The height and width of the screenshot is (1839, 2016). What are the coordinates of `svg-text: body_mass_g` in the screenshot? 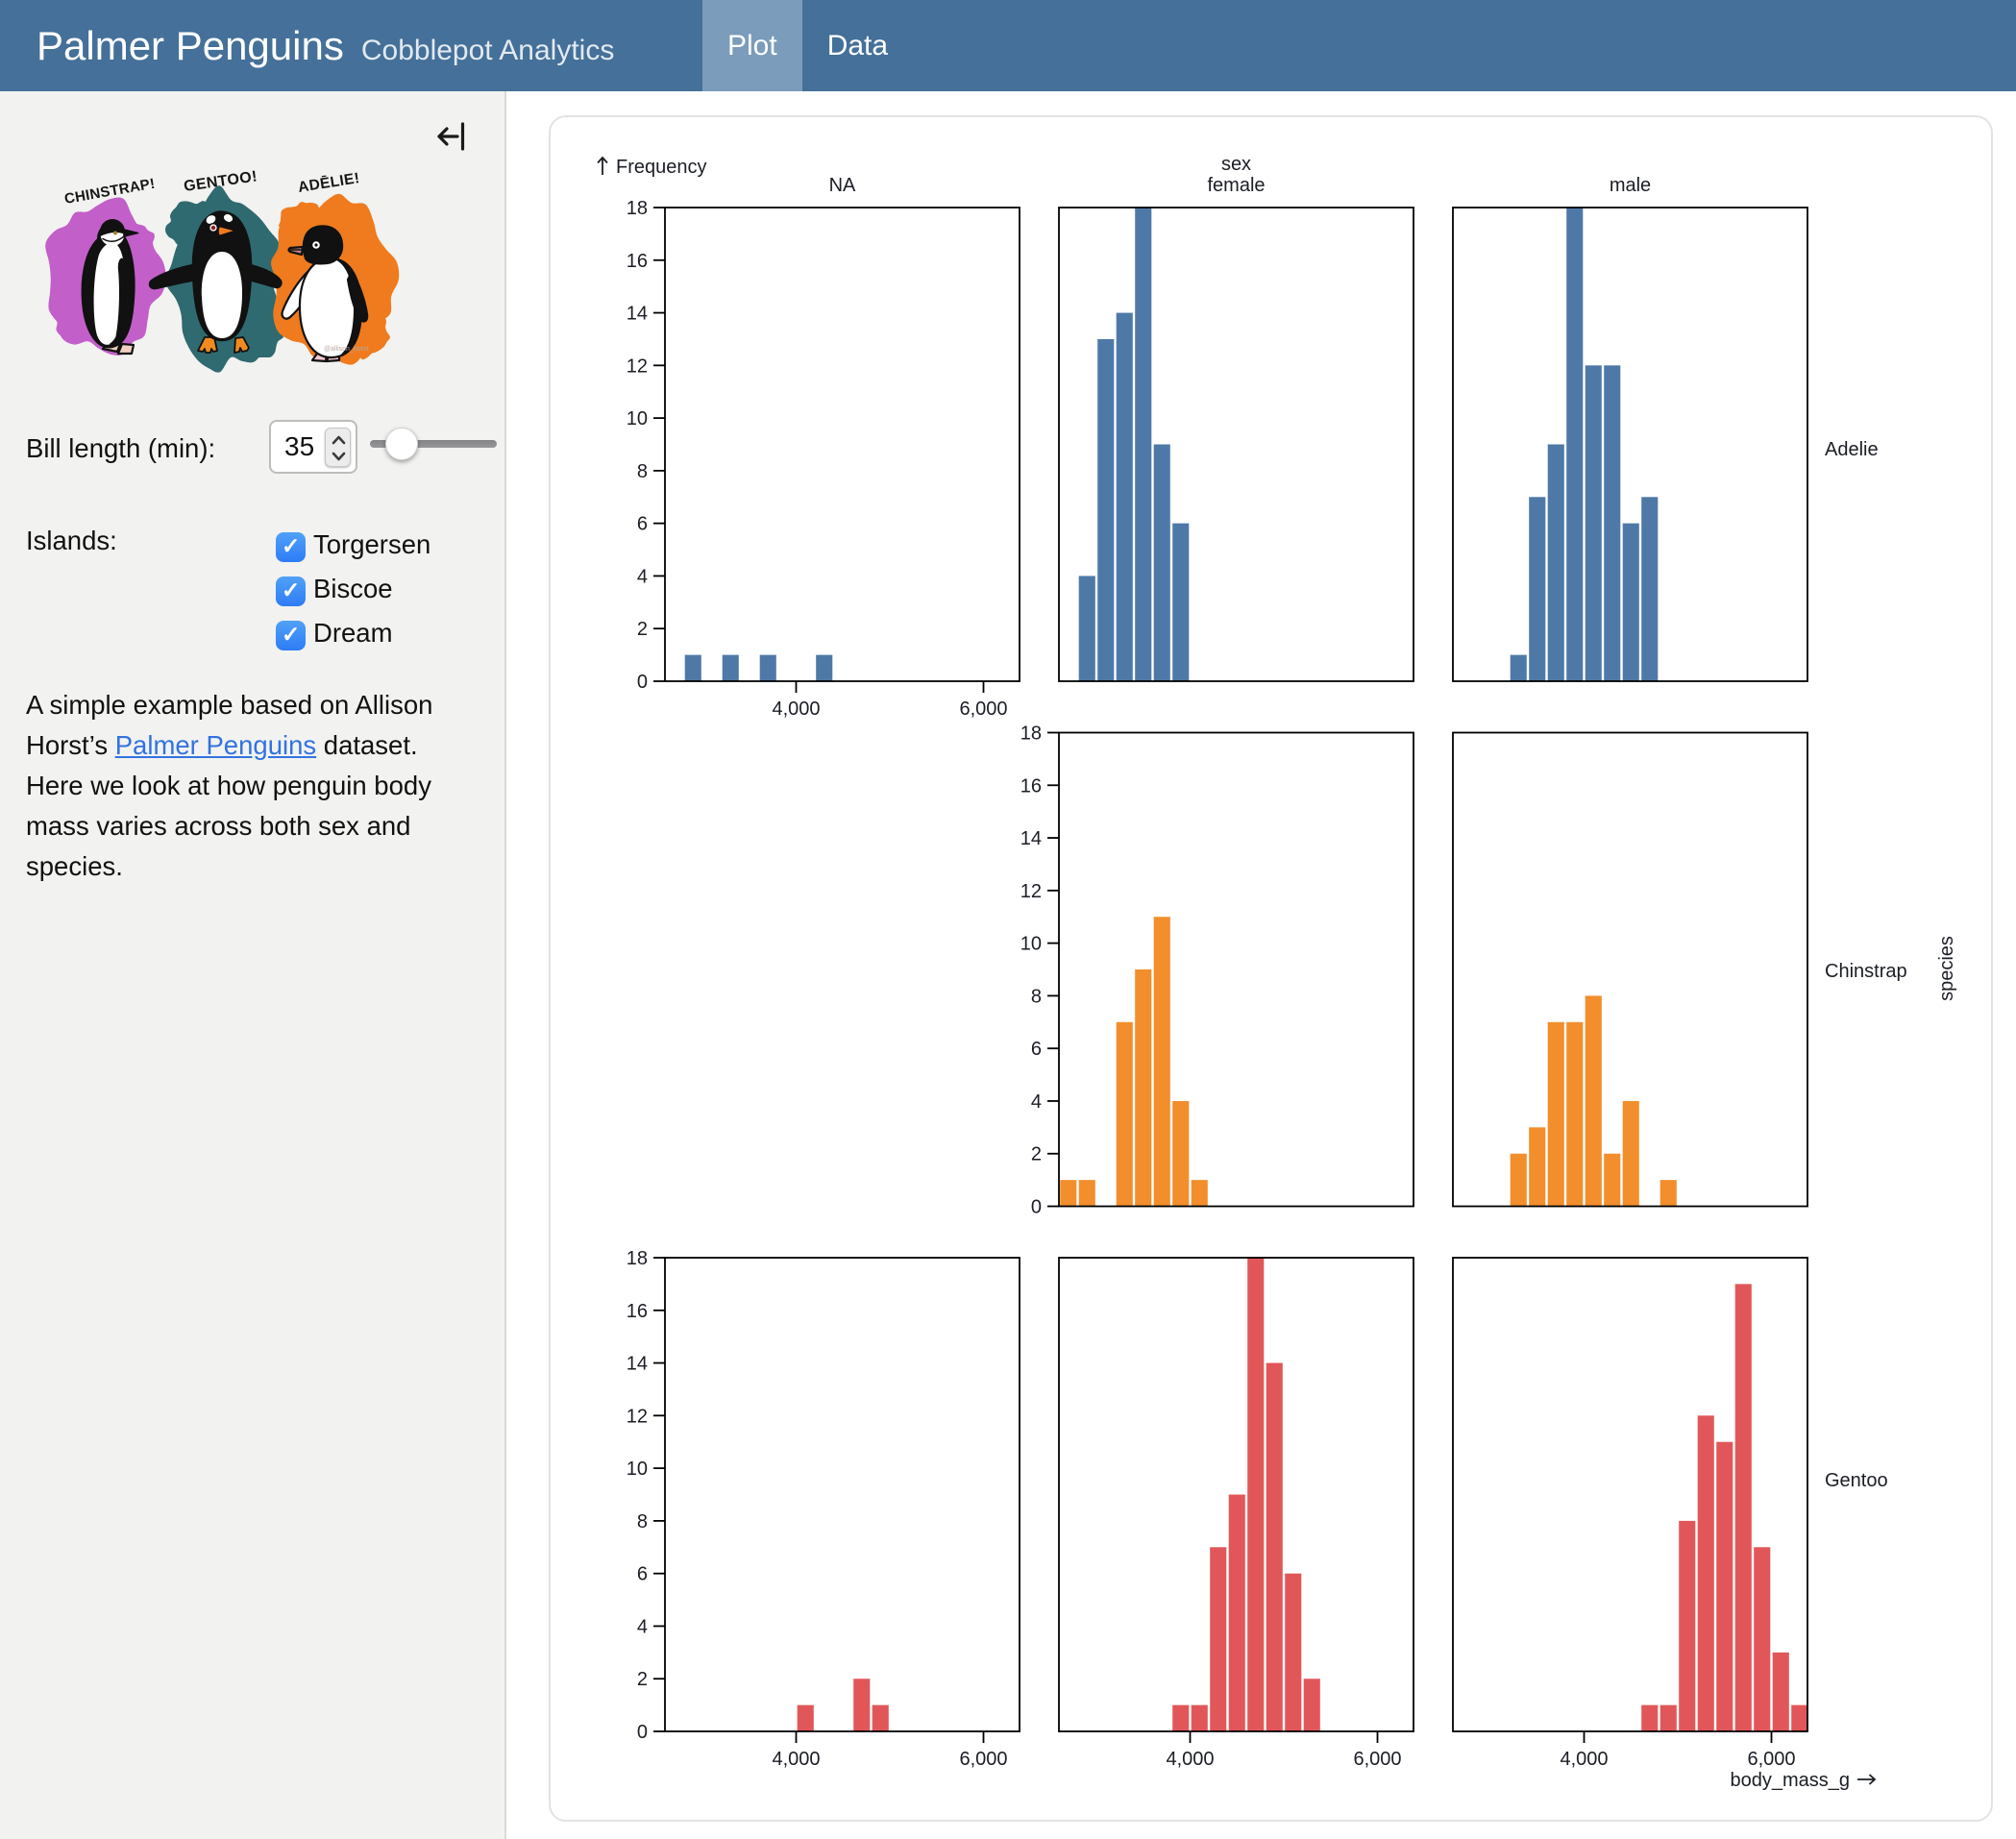 It's located at (1790, 1780).